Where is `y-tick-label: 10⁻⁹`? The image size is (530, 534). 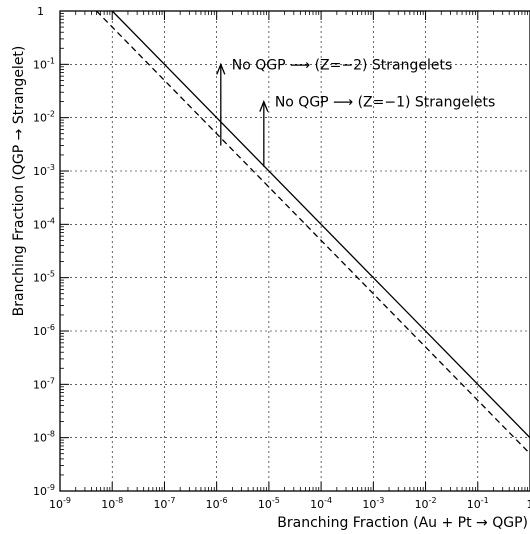 y-tick-label: 10⁻⁹ is located at coordinates (44, 490).